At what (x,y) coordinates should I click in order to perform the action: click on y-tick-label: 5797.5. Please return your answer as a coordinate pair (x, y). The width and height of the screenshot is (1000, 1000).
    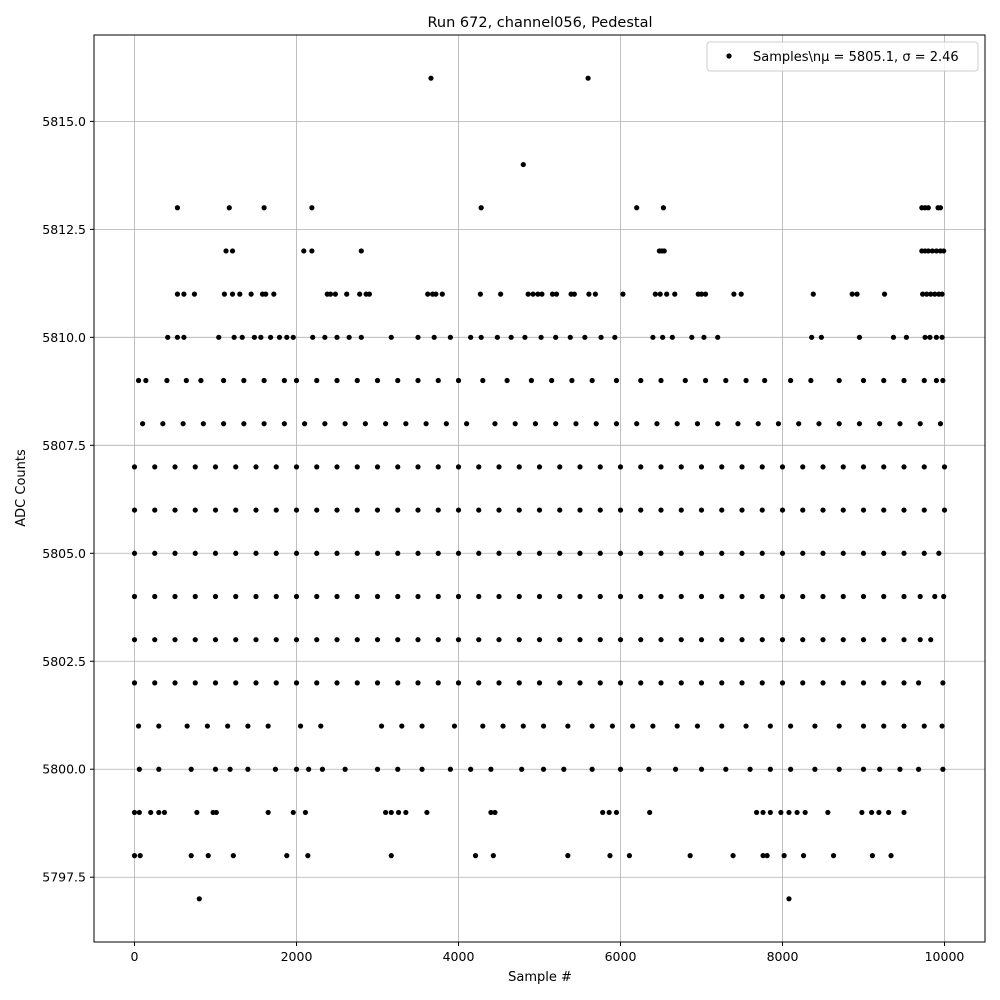
    Looking at the image, I should click on (64, 877).